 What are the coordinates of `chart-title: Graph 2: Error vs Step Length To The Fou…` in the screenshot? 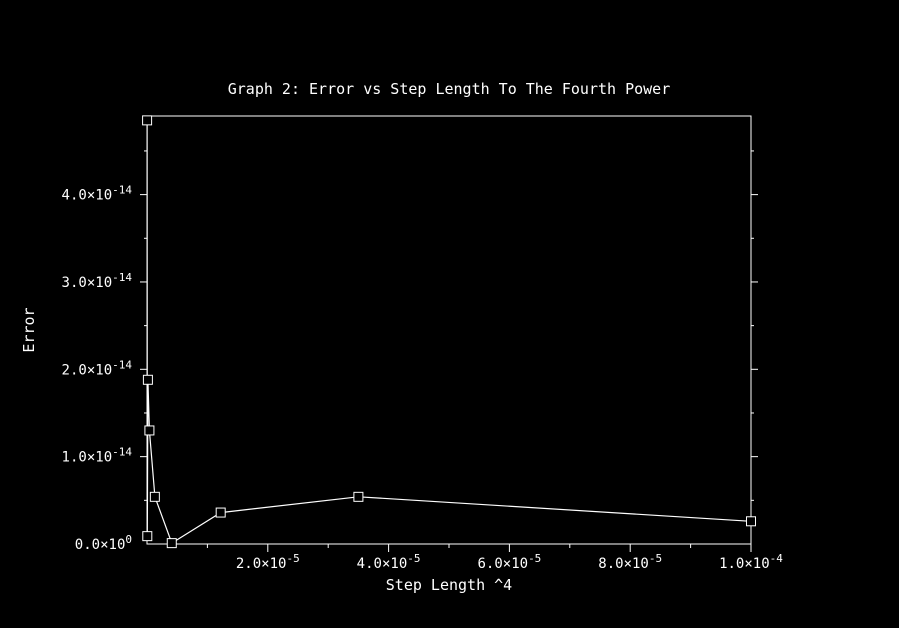 It's located at (449, 89).